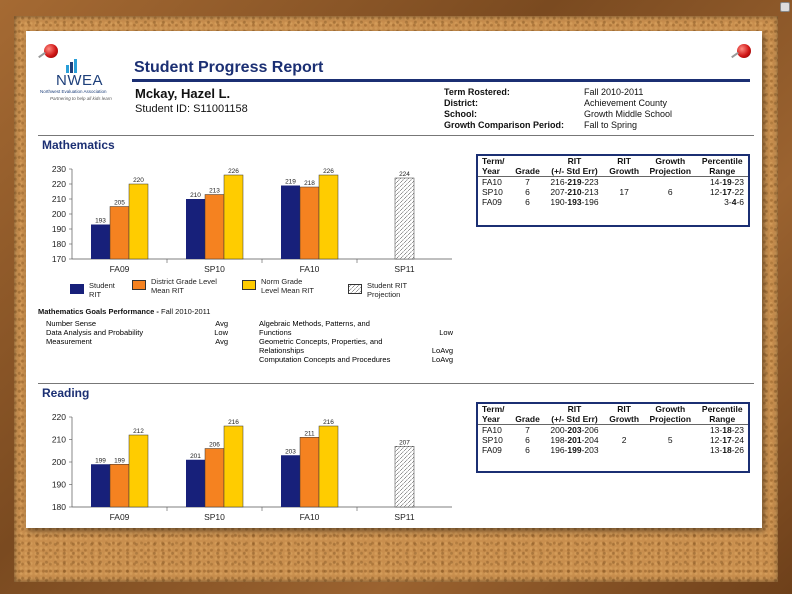  I want to click on table-row: FA09 6 196-199-203 13-18-26, so click(613, 450).